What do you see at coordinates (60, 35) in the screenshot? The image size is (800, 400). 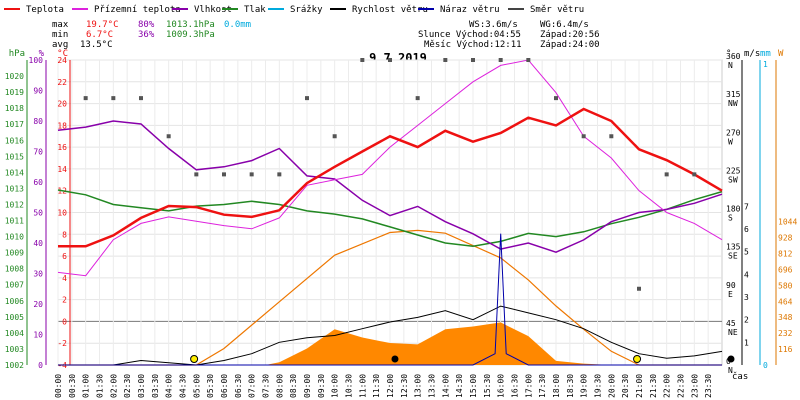 I see `stat-min-label: min` at bounding box center [60, 35].